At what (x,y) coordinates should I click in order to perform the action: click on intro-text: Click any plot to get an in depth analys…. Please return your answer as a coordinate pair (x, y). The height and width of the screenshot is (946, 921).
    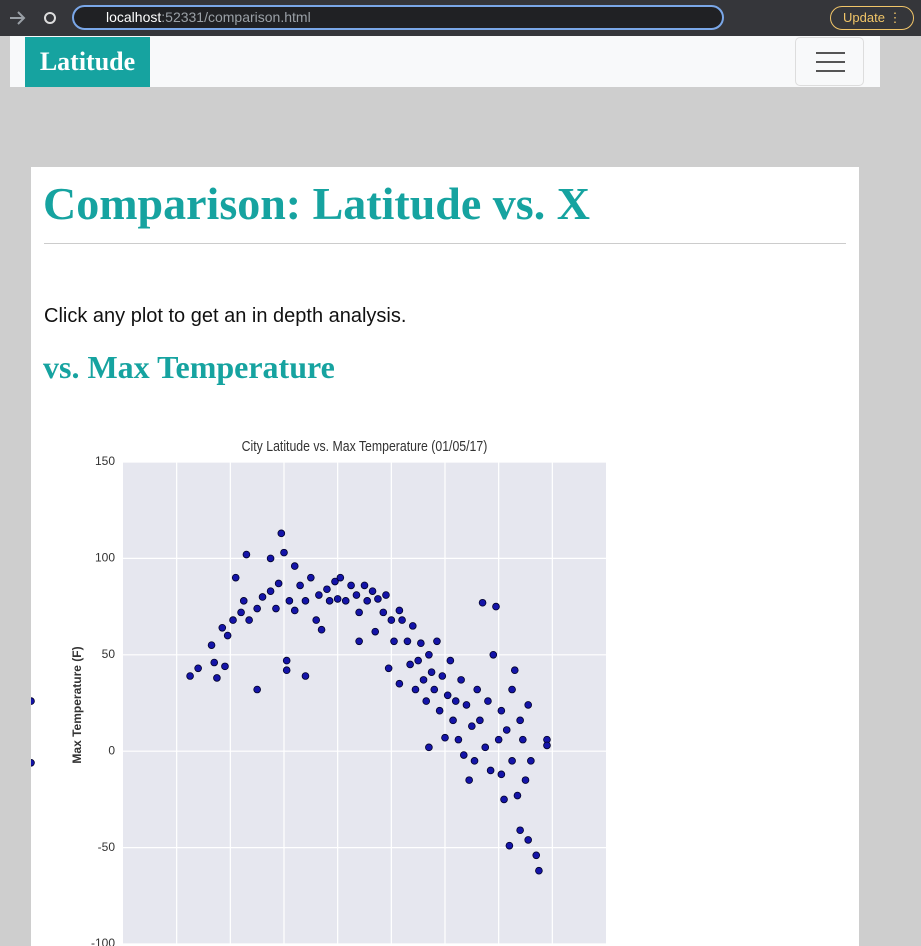
    Looking at the image, I should click on (225, 316).